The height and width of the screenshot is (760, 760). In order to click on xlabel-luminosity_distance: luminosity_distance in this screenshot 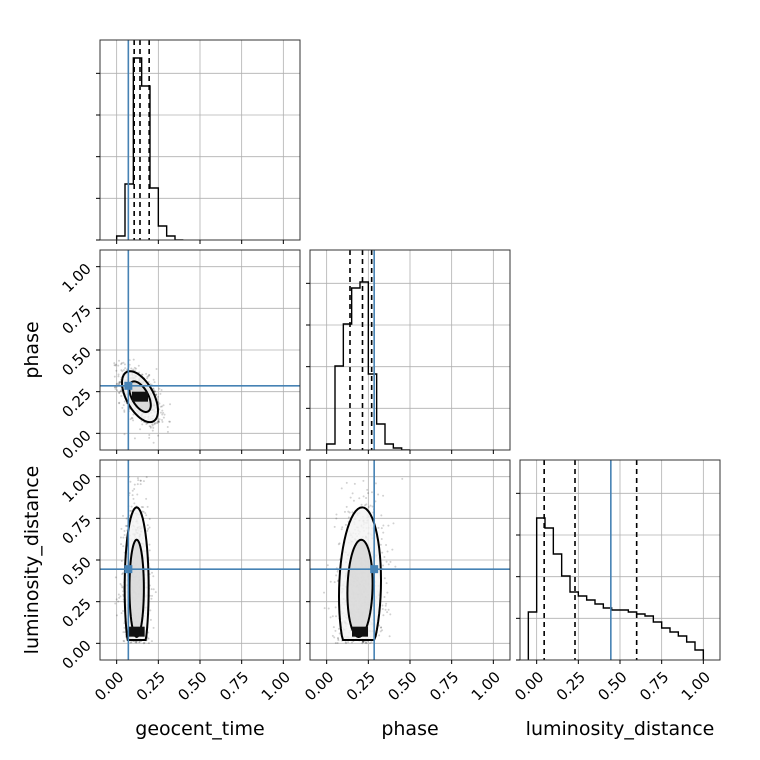, I will do `click(620, 729)`.